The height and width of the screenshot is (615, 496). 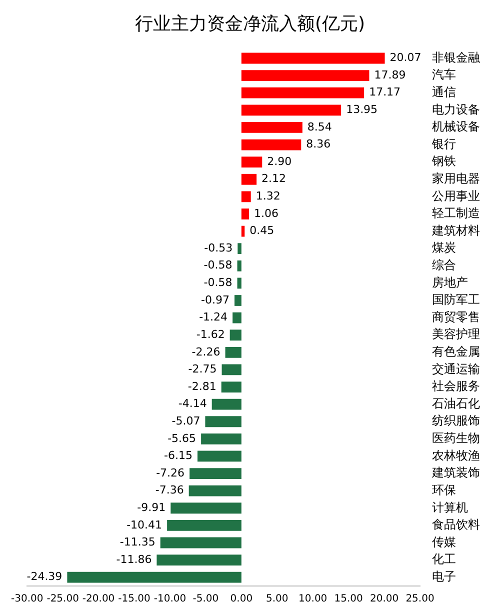 I want to click on y-tick-label: 传媒, so click(x=444, y=541).